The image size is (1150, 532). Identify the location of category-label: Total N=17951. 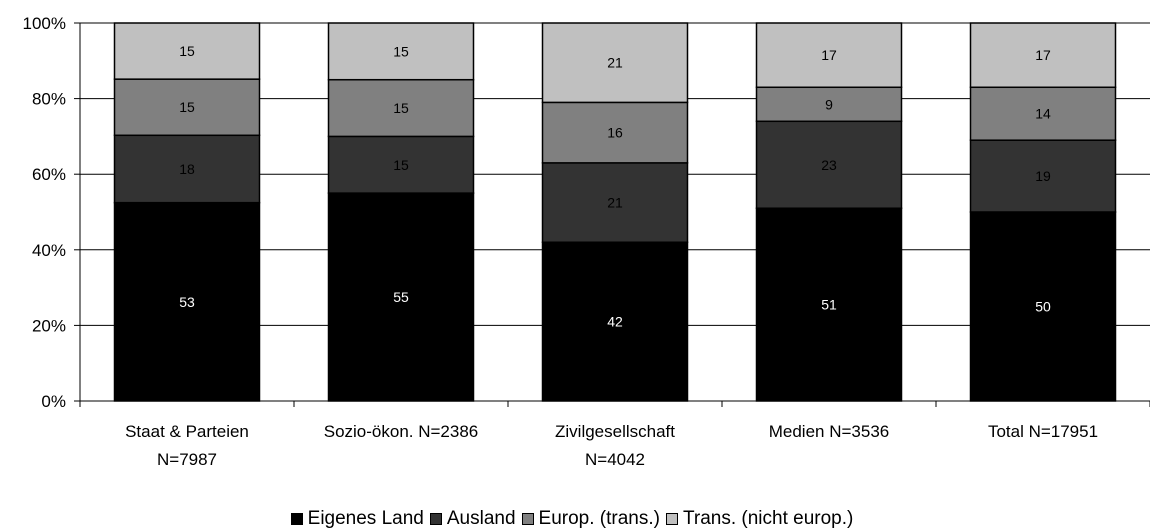
(1043, 431).